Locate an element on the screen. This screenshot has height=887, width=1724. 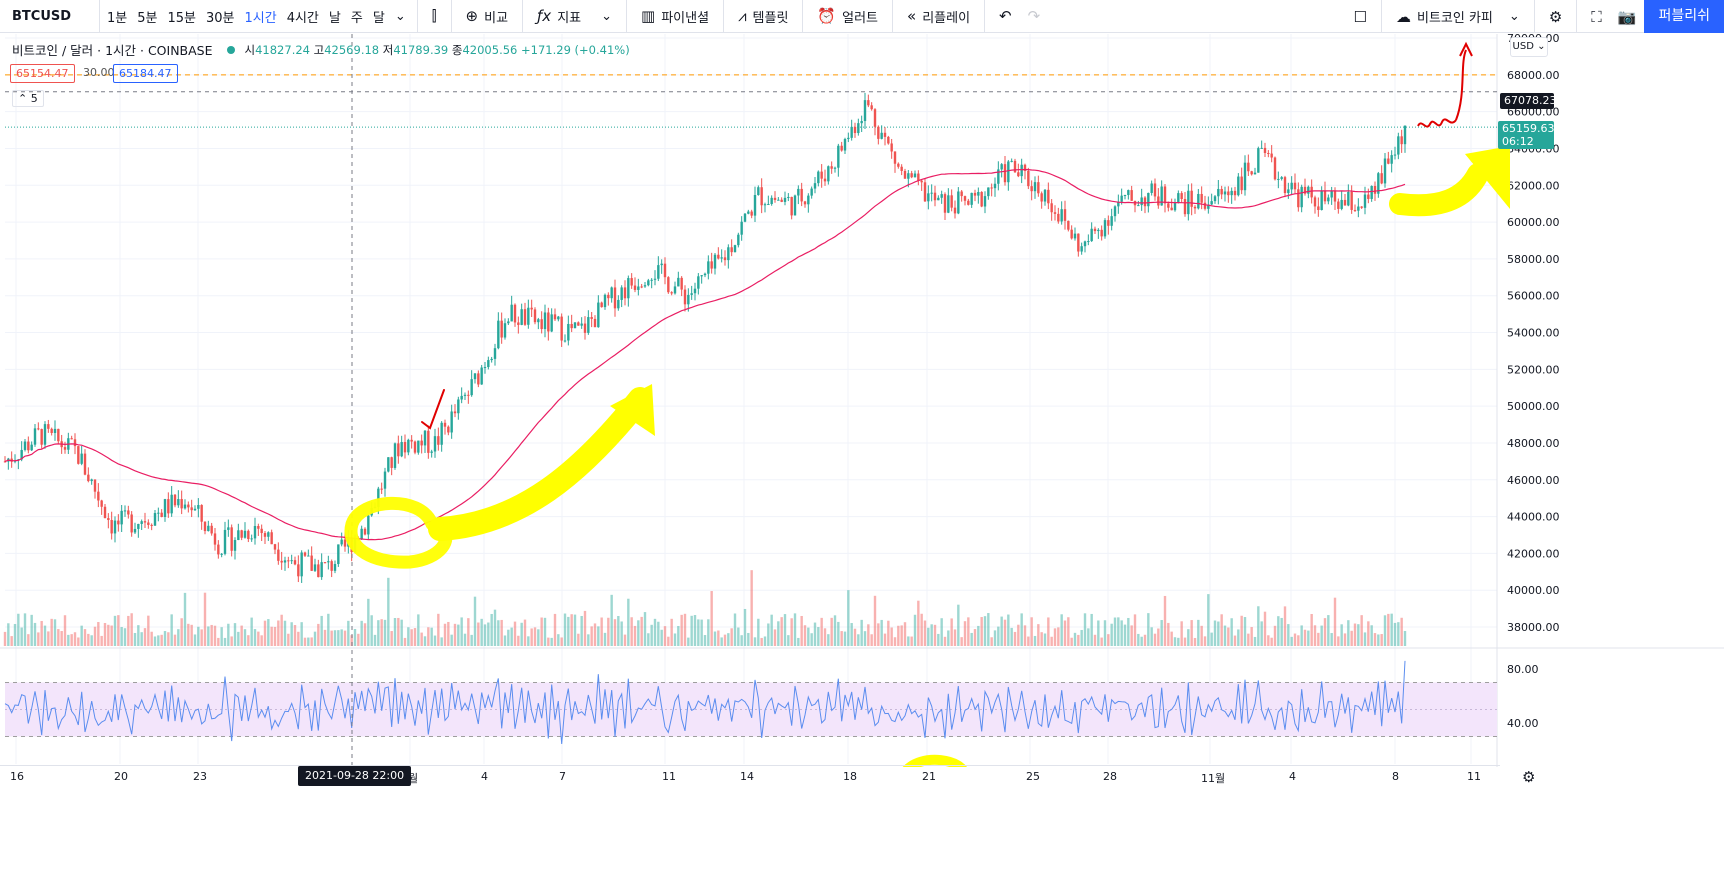
interval-week: 주 is located at coordinates (356, 18).